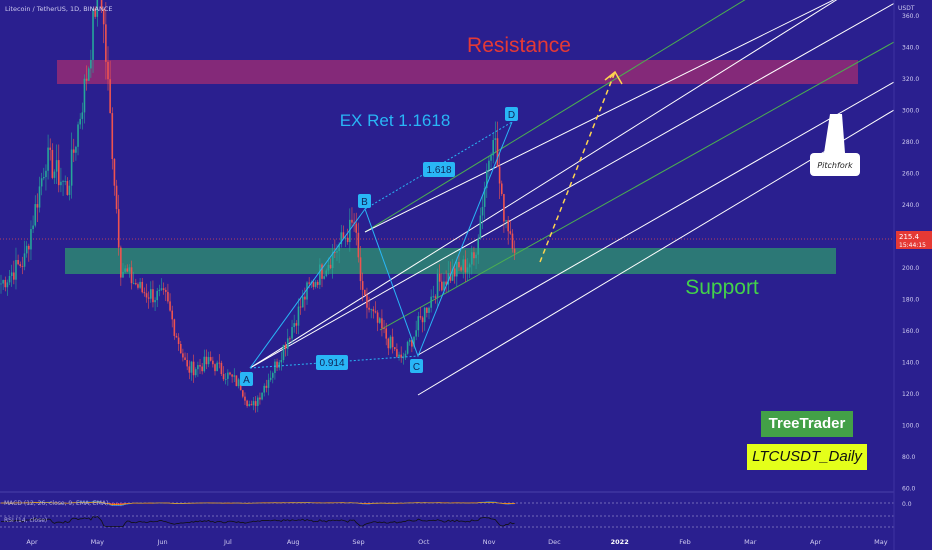 The width and height of the screenshot is (932, 550). I want to click on point-label-b: B, so click(364, 201).